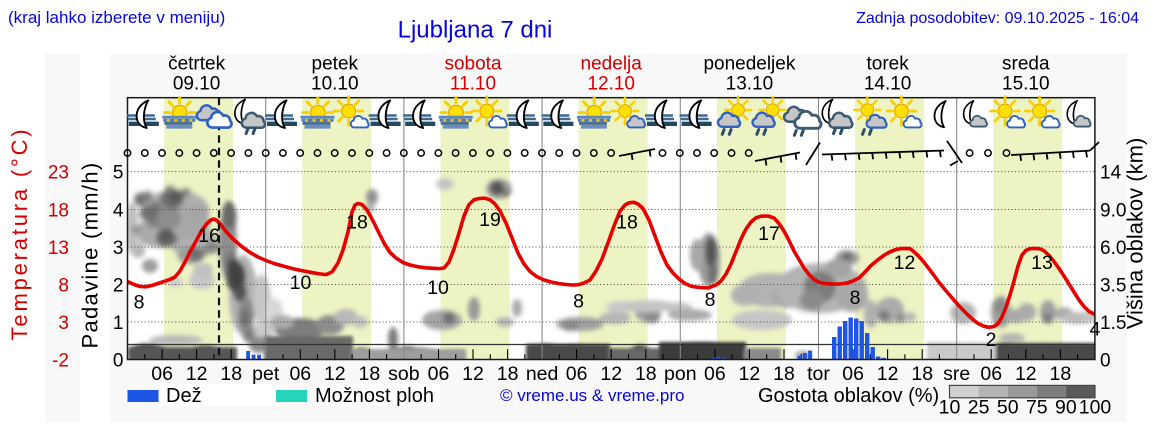  Describe the element at coordinates (680, 374) in the screenshot. I see `svg-text: pon` at that location.